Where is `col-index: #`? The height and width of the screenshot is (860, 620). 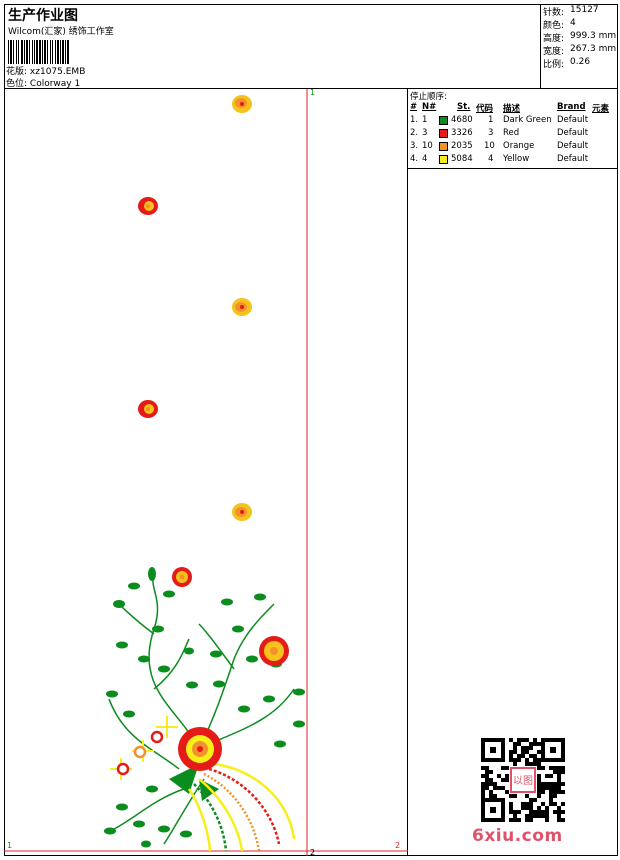 col-index: # is located at coordinates (414, 107).